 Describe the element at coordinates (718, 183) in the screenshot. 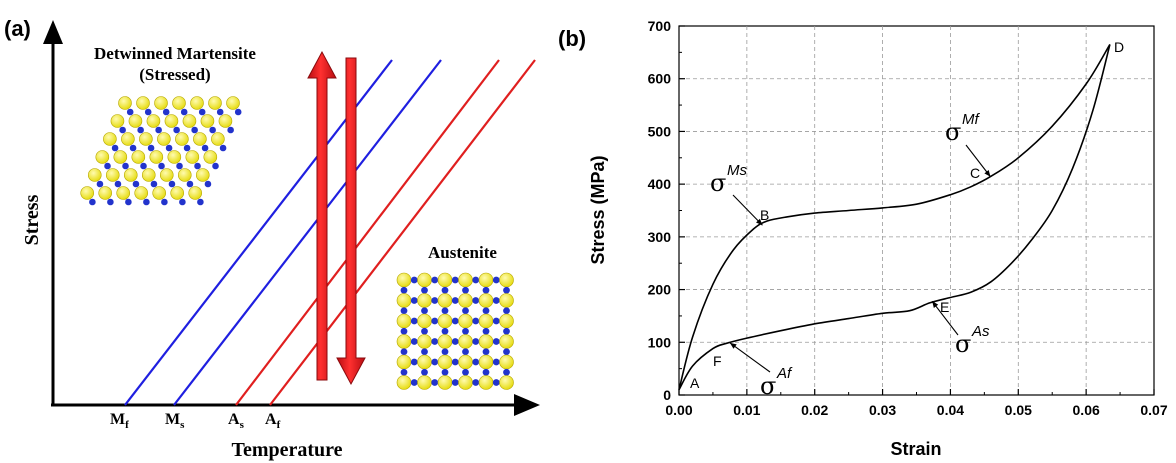

I see `sigma-ms: σ` at that location.